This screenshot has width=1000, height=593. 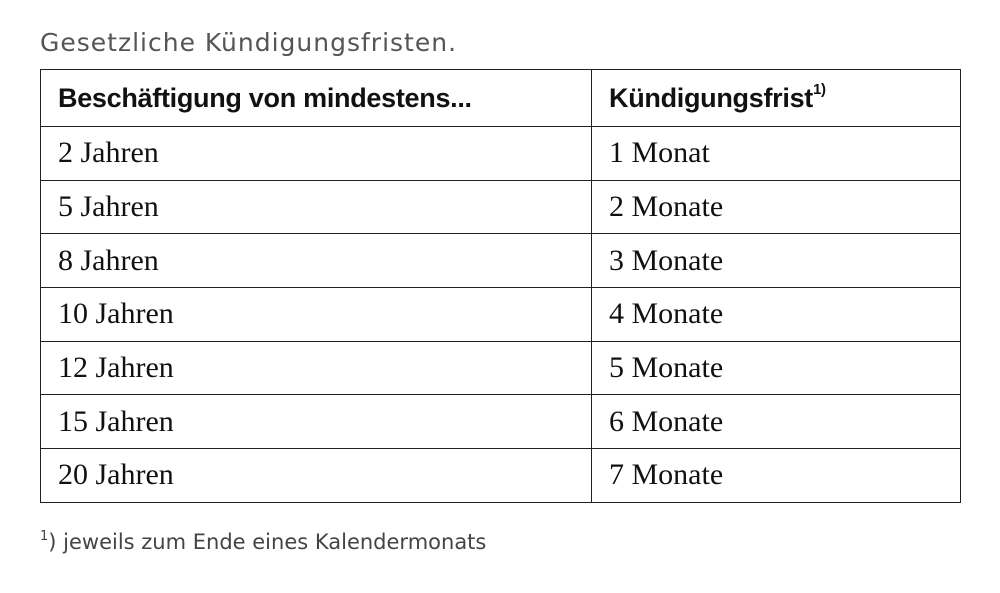 I want to click on table-row: 12 Jahren 5 Monate, so click(x=500, y=368).